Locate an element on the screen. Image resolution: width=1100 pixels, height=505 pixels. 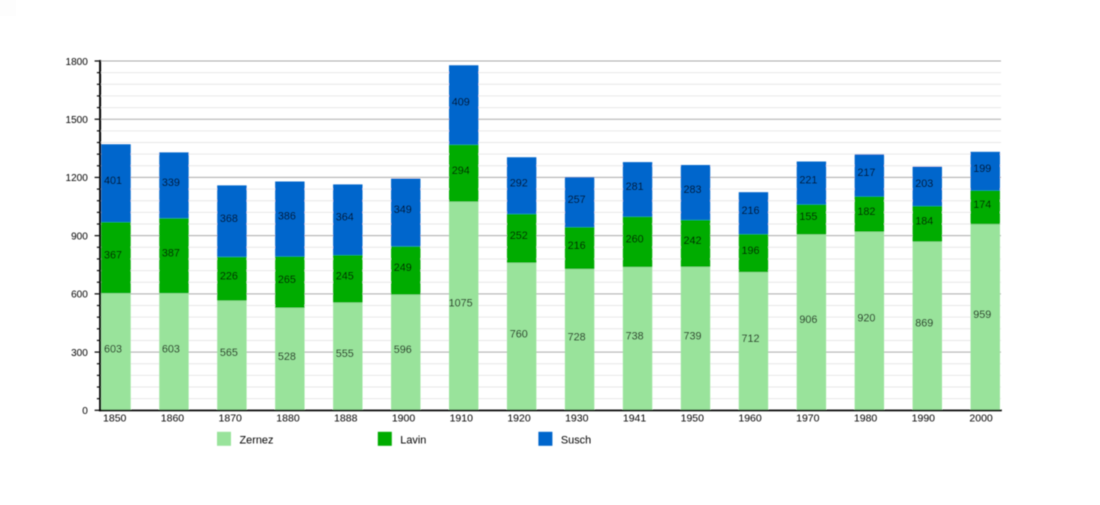
svg-text: 1930 is located at coordinates (577, 418).